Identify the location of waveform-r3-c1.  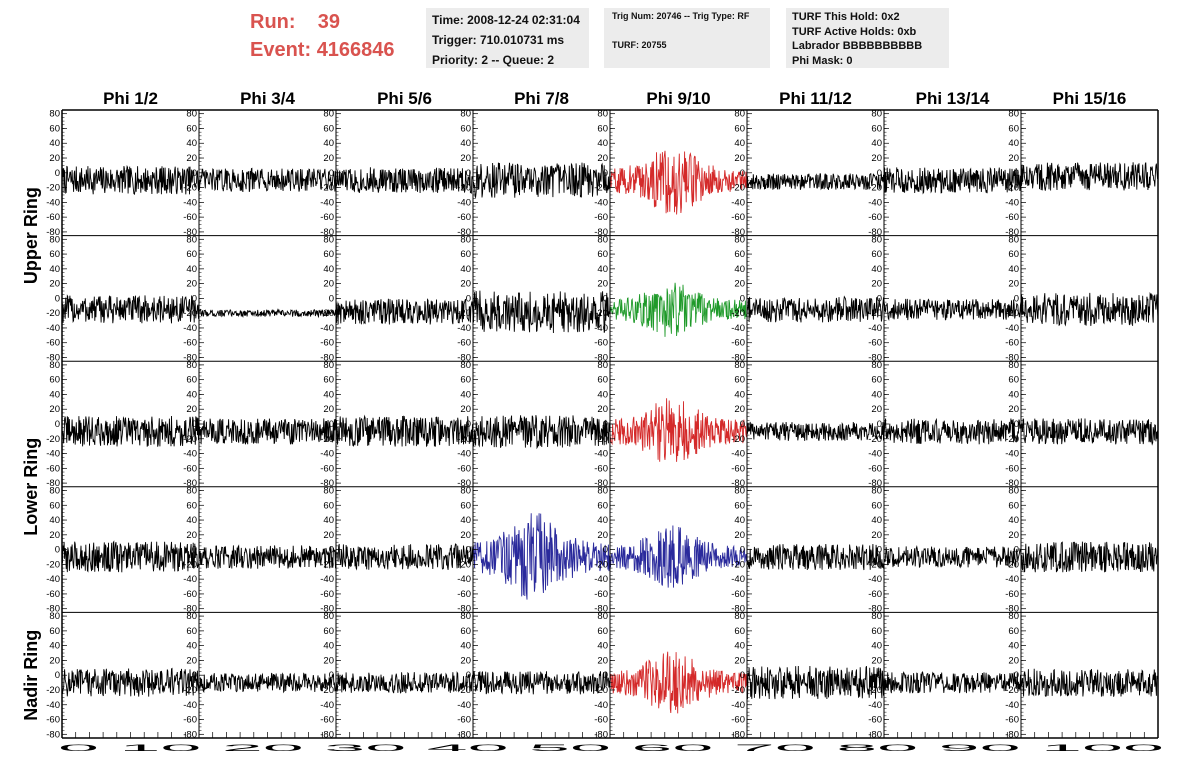
(267, 556).